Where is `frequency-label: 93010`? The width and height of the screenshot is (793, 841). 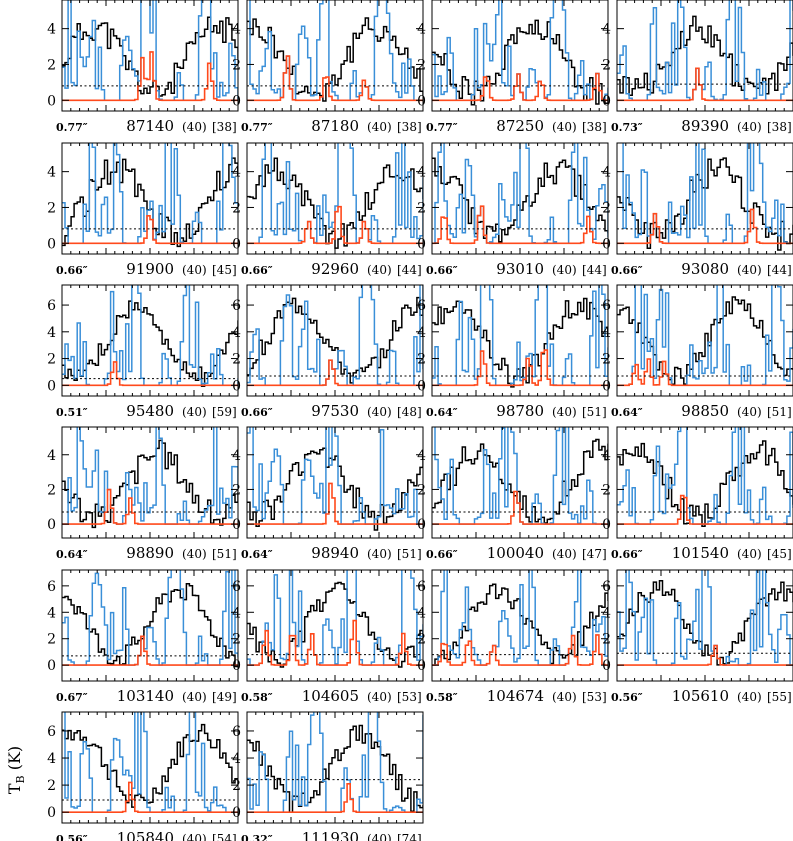 frequency-label: 93010 is located at coordinates (520, 269).